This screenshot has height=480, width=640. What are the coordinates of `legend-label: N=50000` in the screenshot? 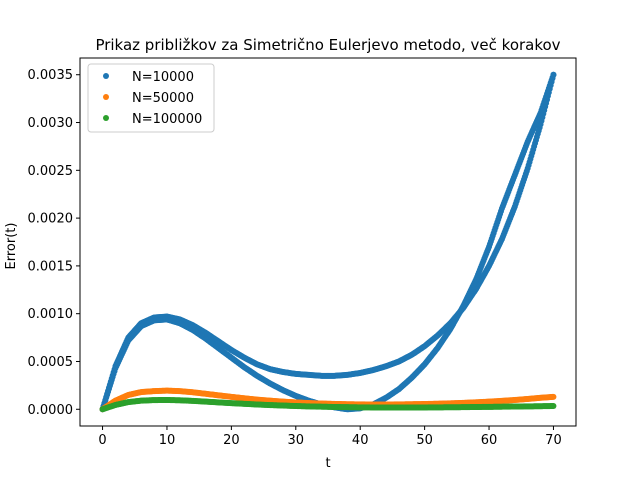 It's located at (163, 98).